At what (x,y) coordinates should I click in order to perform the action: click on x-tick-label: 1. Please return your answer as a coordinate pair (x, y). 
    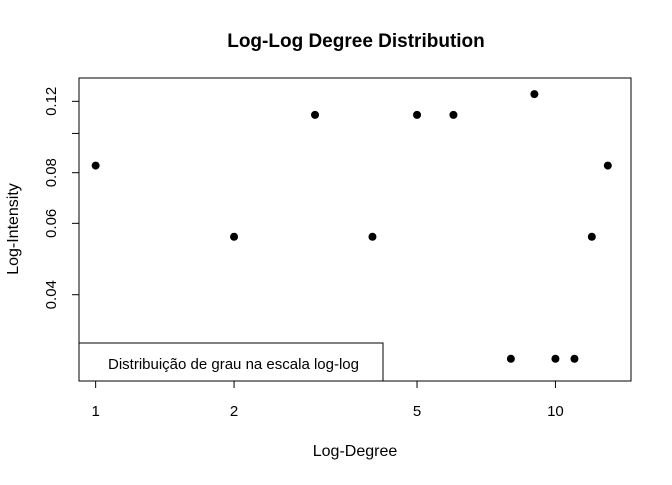
    Looking at the image, I should click on (95, 411).